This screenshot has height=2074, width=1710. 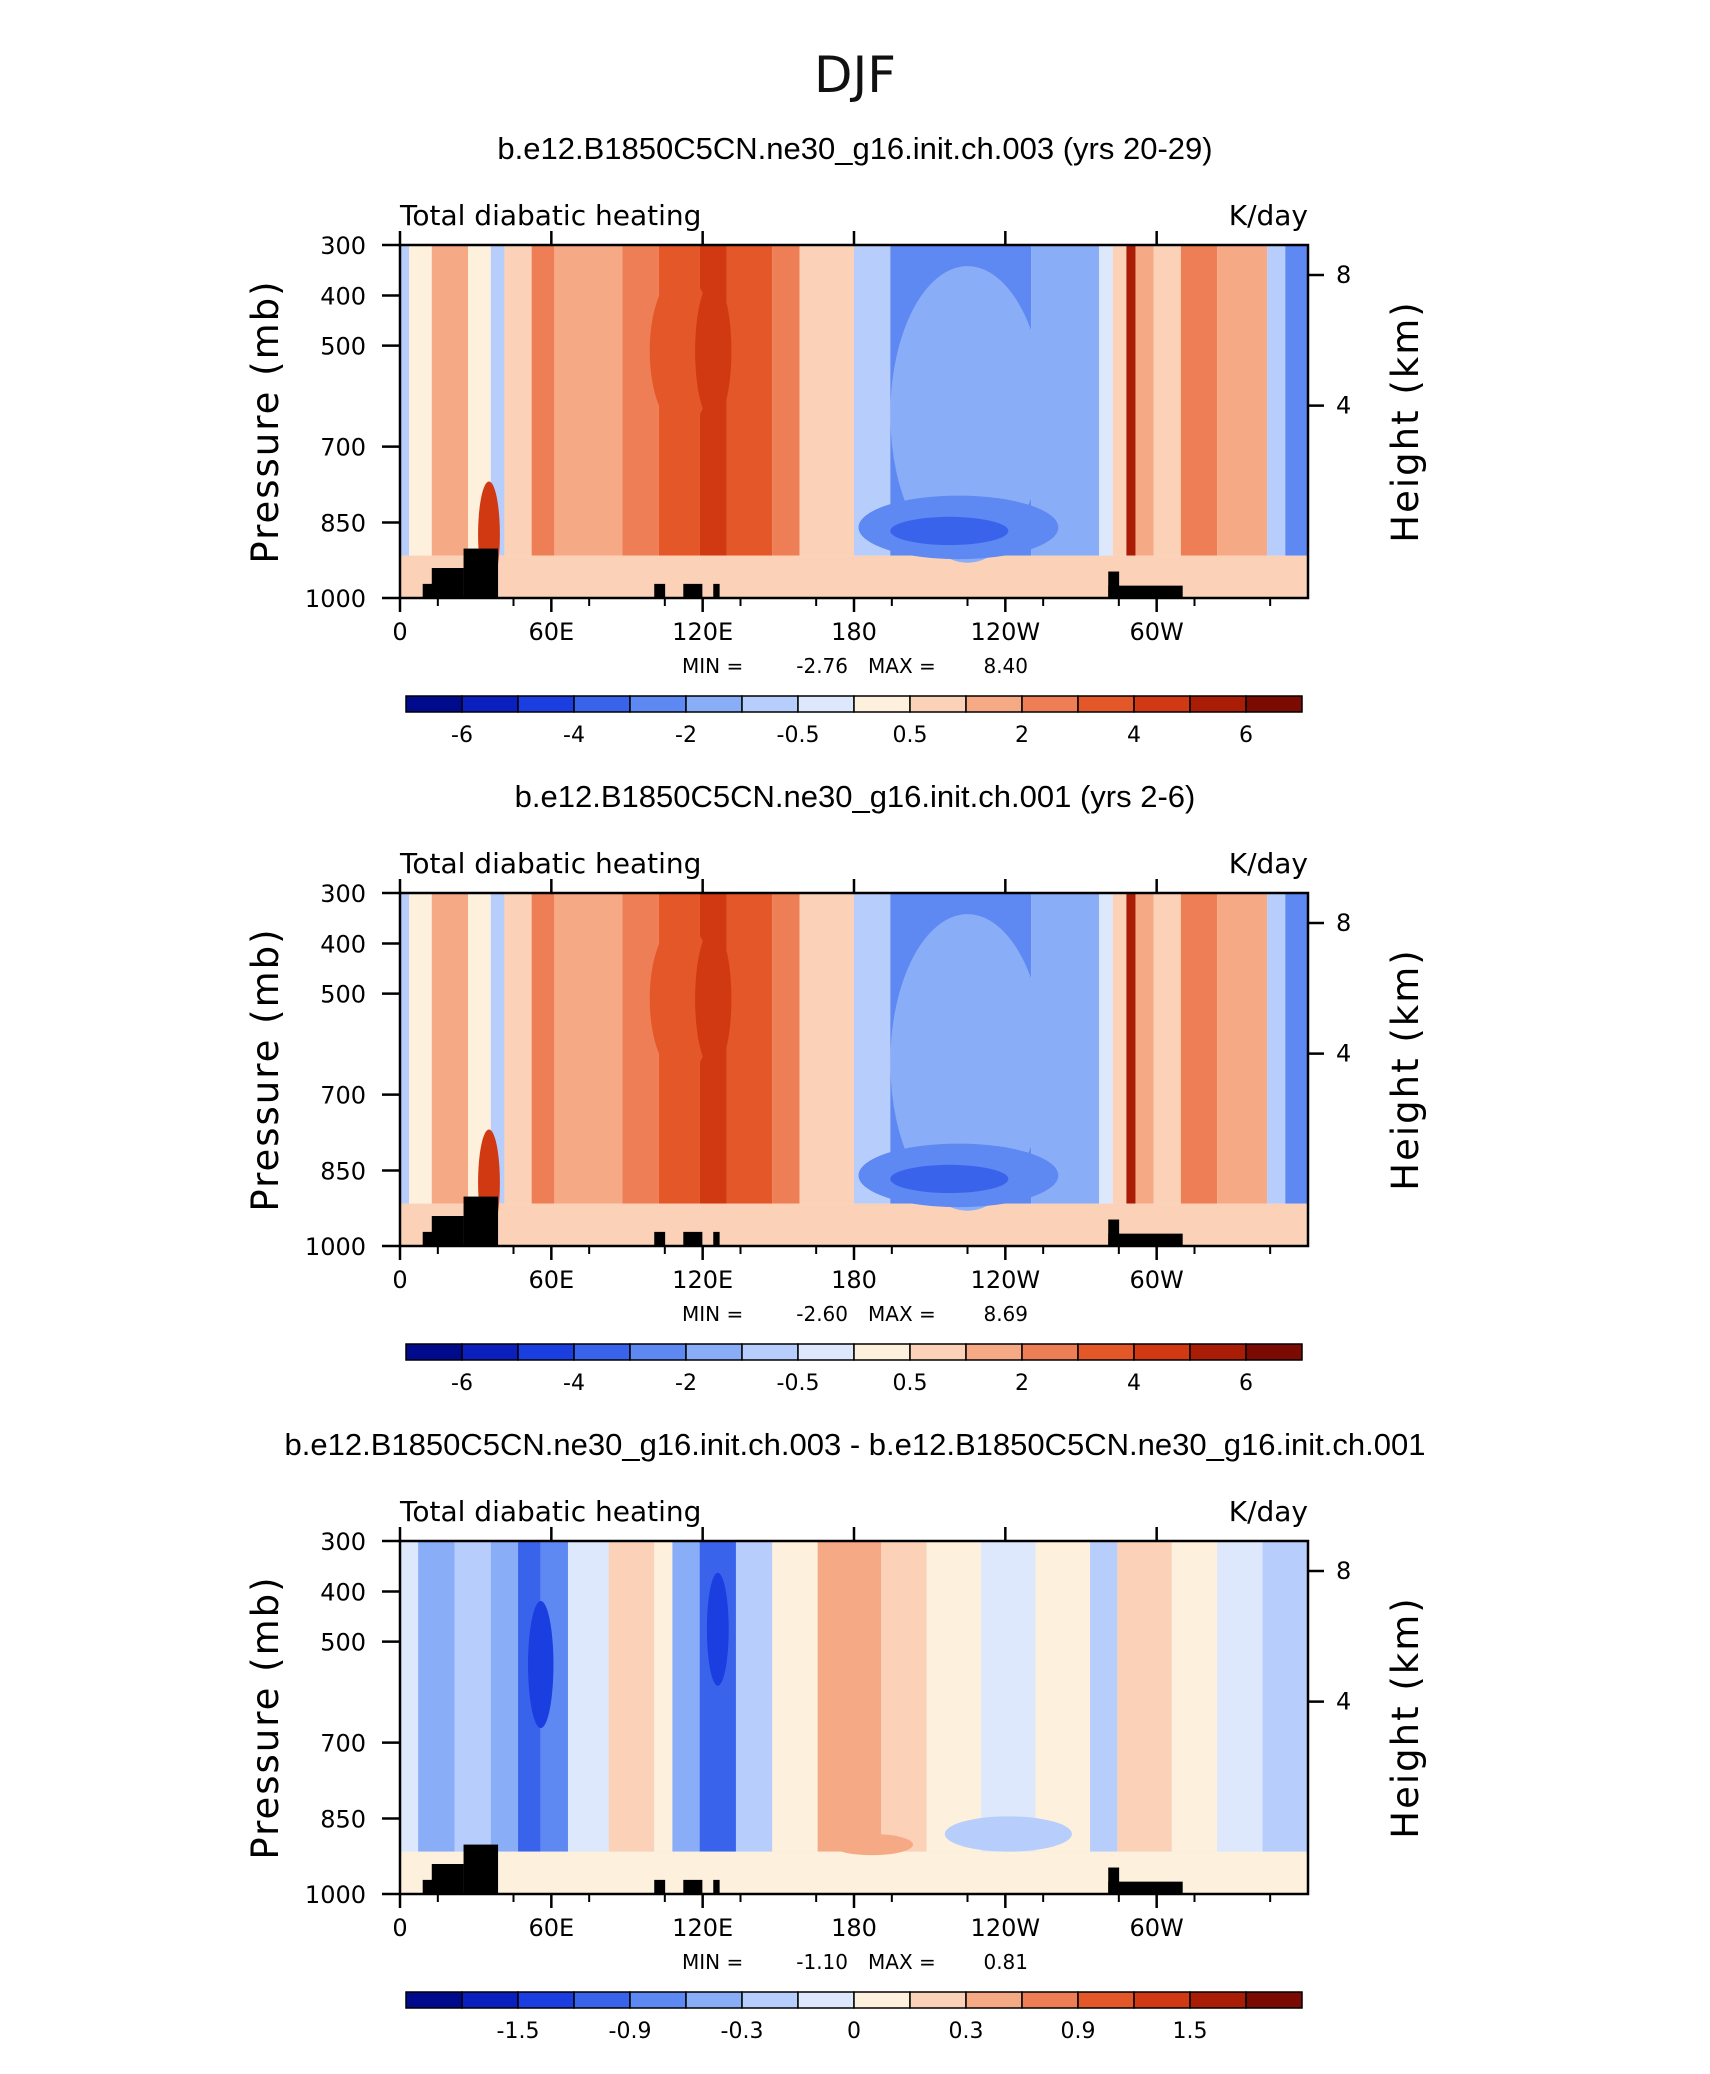 What do you see at coordinates (574, 735) in the screenshot?
I see `colorbar-label: -4` at bounding box center [574, 735].